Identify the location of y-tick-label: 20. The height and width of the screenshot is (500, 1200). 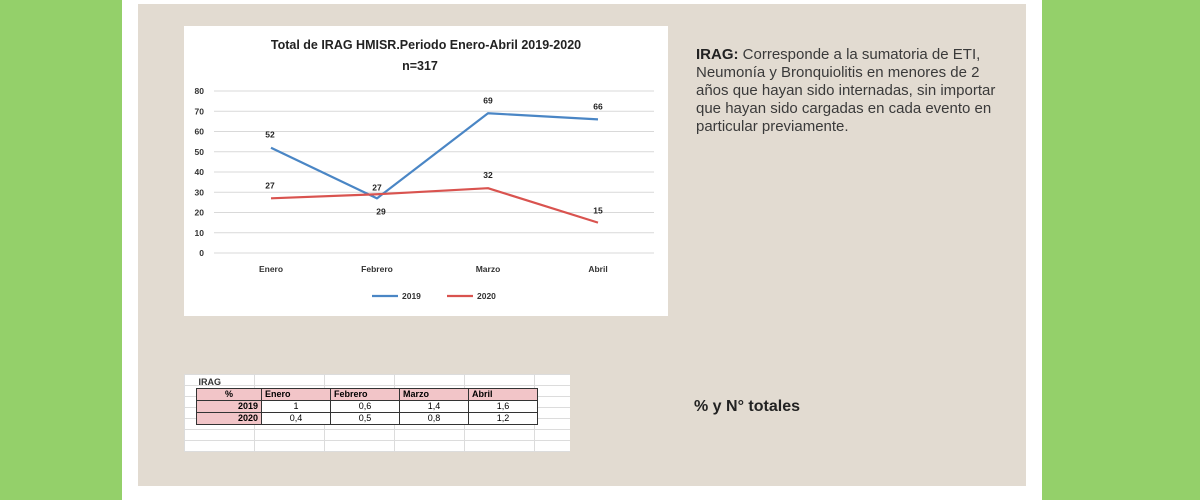
(200, 213).